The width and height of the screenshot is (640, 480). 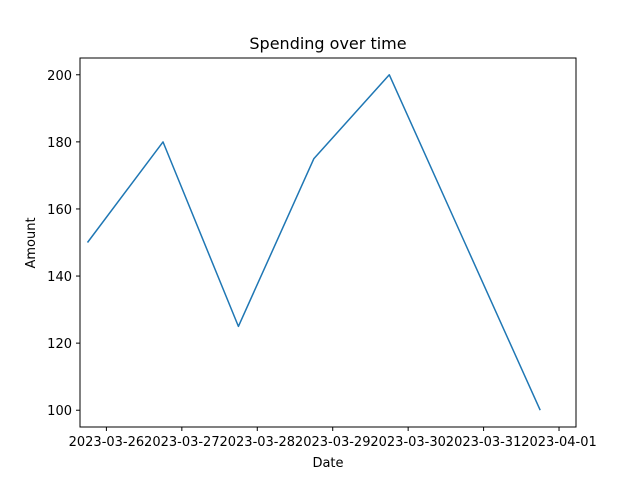 What do you see at coordinates (333, 442) in the screenshot?
I see `x-tick-label: 2023-03-29` at bounding box center [333, 442].